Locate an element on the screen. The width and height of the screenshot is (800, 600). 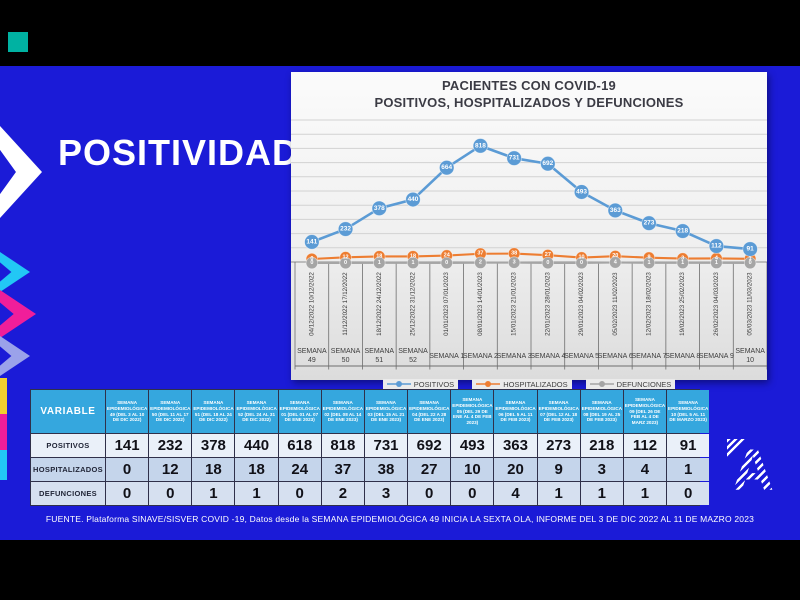
data-label-hospitalizados: 18 is located at coordinates (413, 256).